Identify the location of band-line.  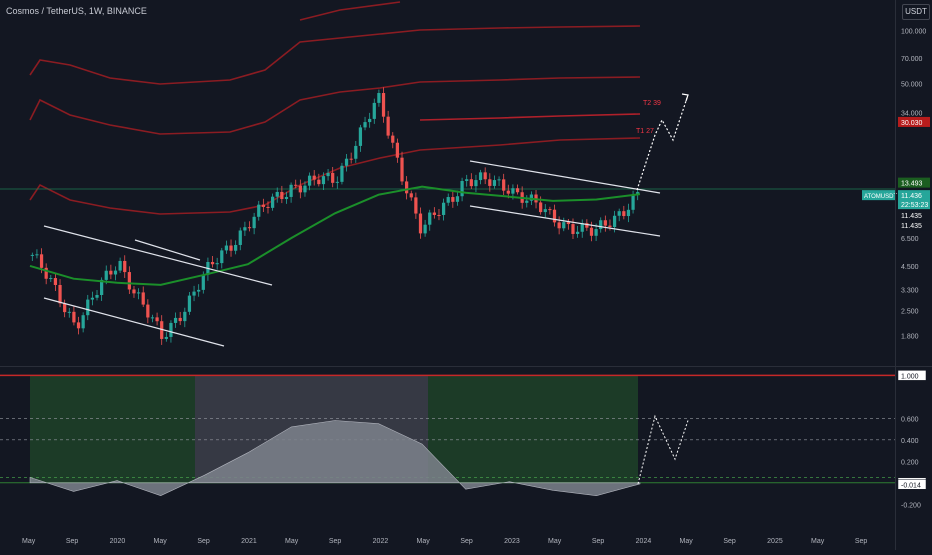
(335, 176).